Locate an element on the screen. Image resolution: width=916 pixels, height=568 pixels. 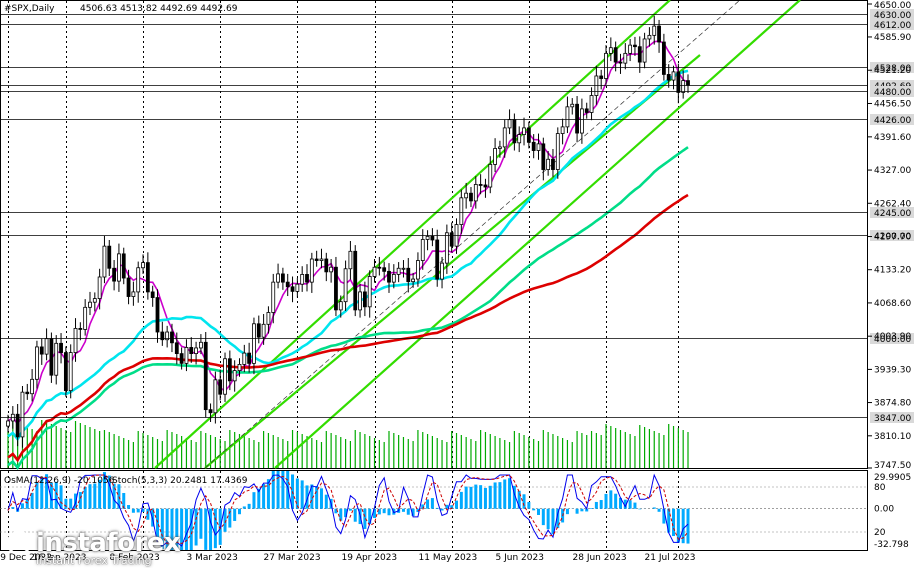
date-tick-label: 5 Jun 2023 is located at coordinates (520, 558).